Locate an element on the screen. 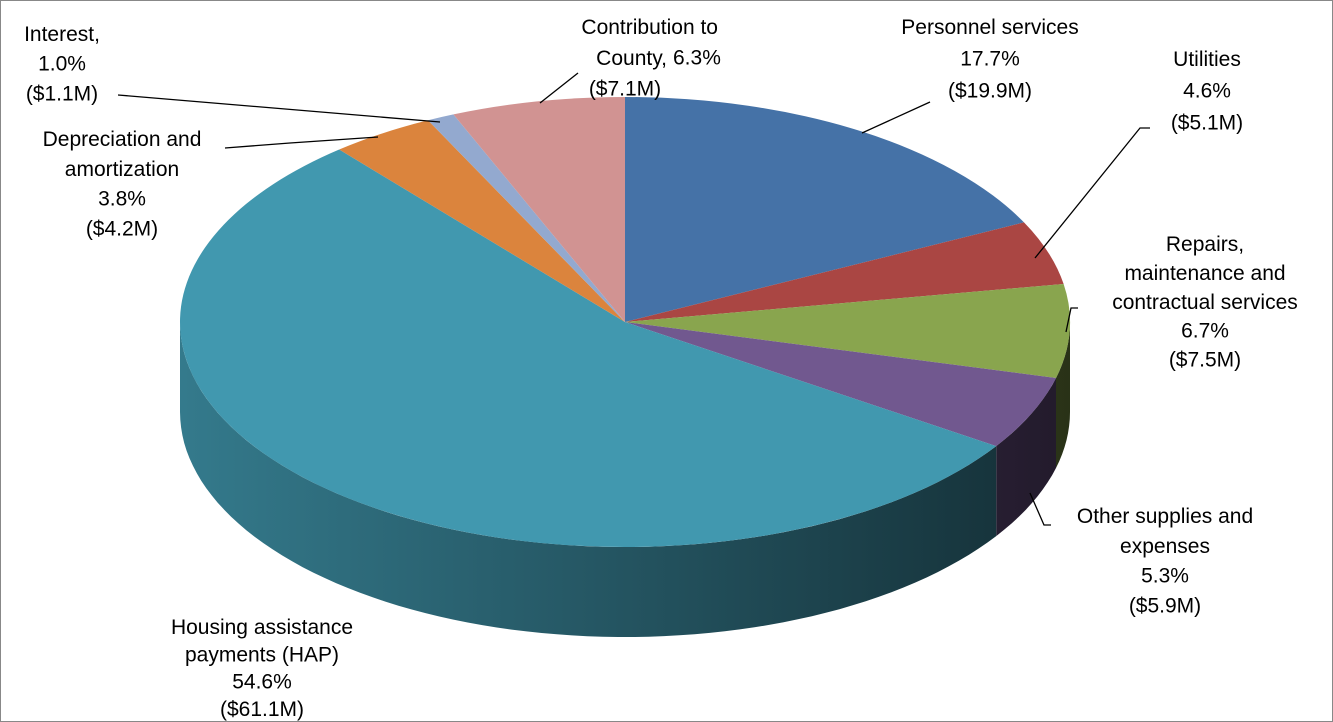 The height and width of the screenshot is (722, 1333). category-label: Interest, is located at coordinates (62, 34).